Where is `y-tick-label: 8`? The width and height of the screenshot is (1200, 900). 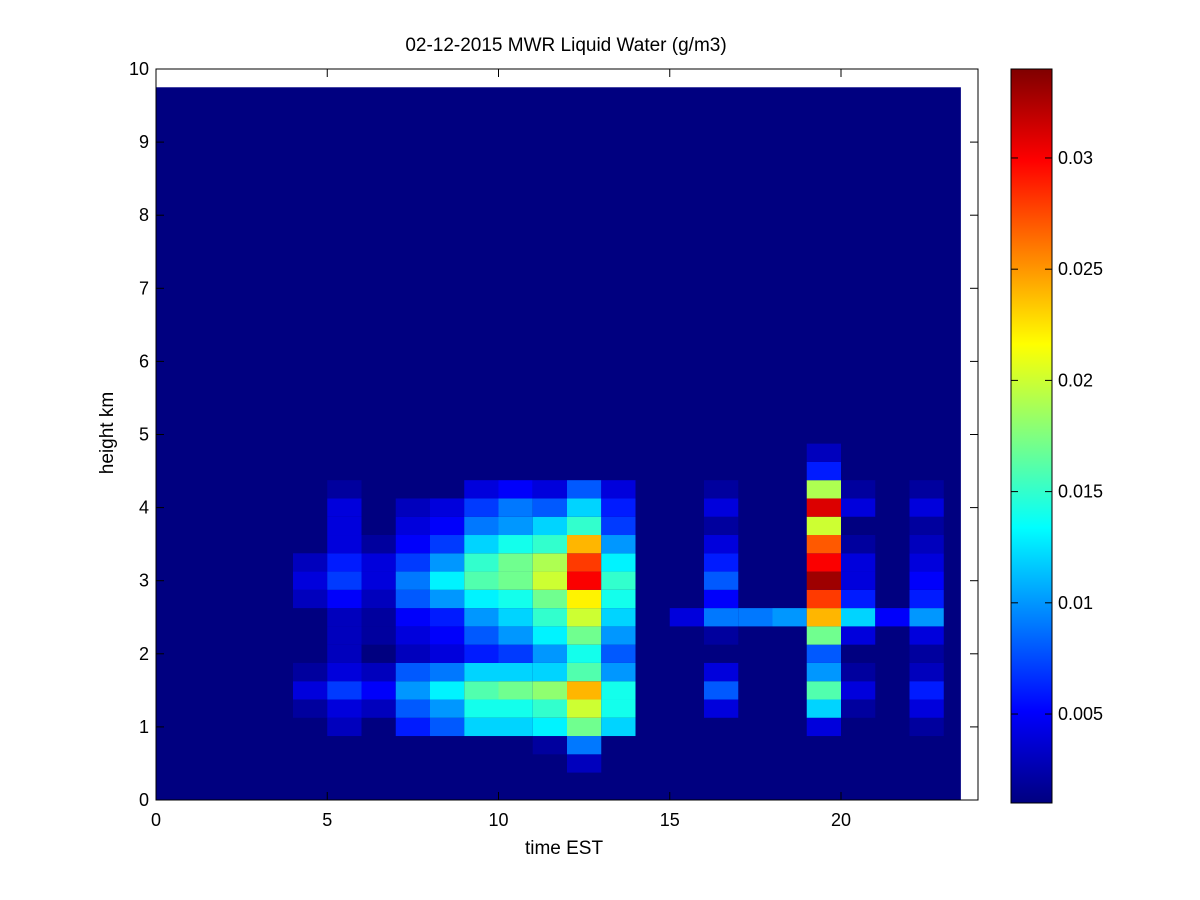 y-tick-label: 8 is located at coordinates (144, 215).